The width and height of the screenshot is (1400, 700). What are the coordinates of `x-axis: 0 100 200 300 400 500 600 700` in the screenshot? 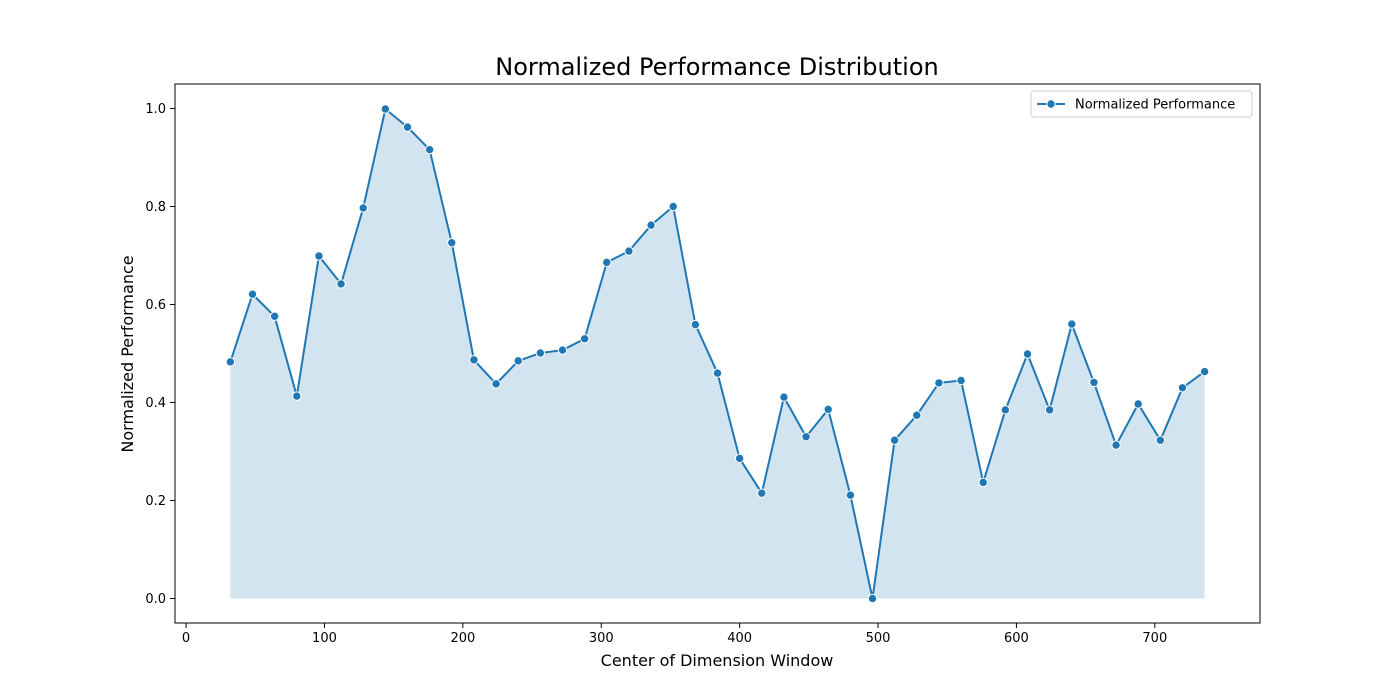 It's located at (674, 634).